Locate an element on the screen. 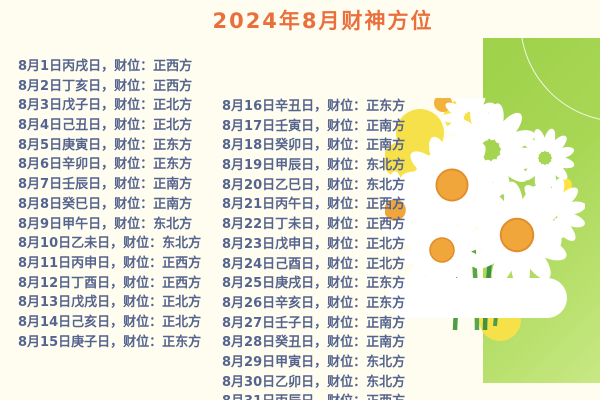 The width and height of the screenshot is (600, 400). fortune-row: 8月5日庚寅日，财位：正东方 is located at coordinates (105, 145).